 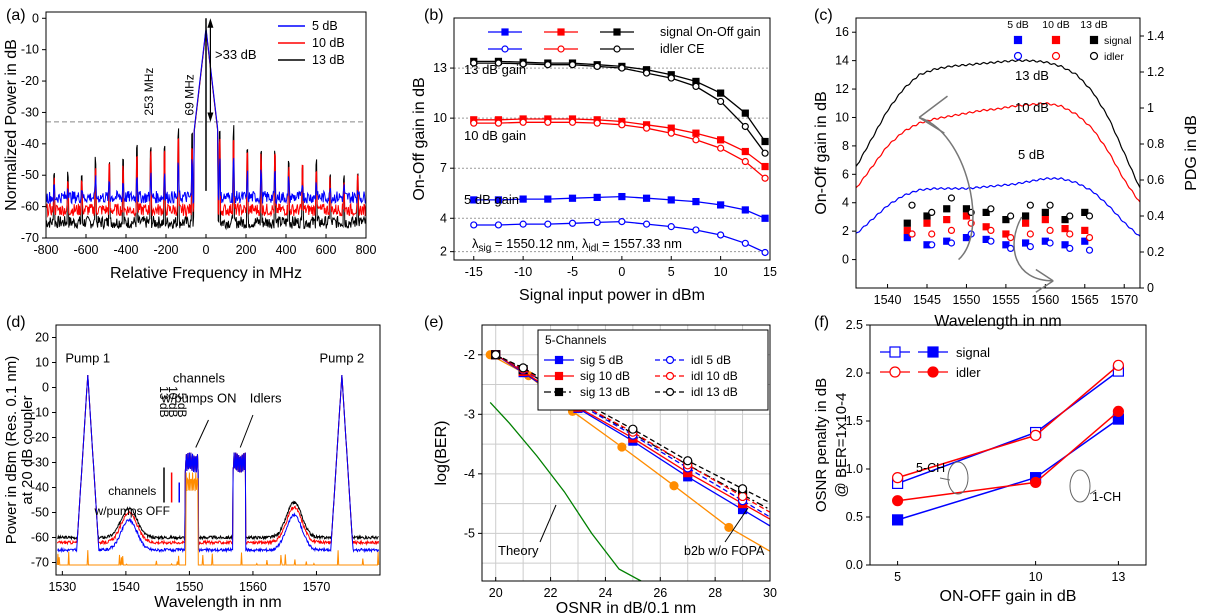 I want to click on x-tick-label: 1560, so click(x=1045, y=300).